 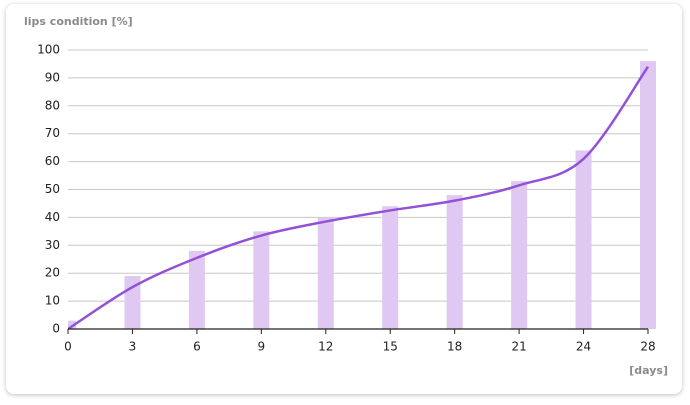 I want to click on x-tick-label: 6, so click(x=197, y=347).